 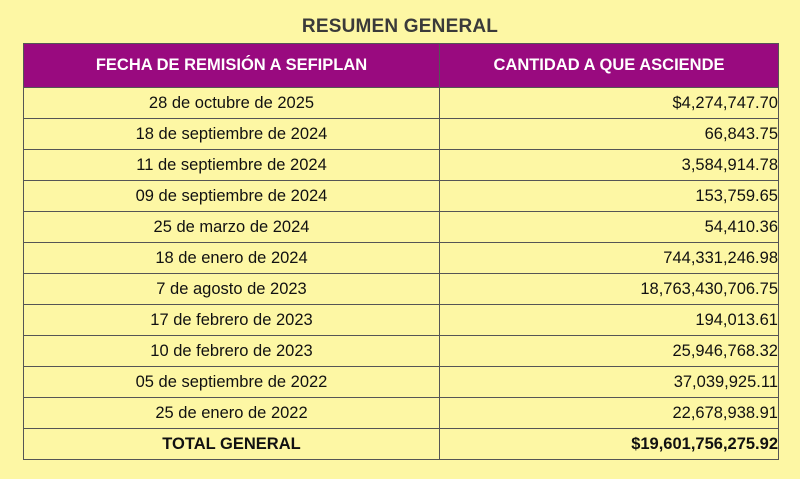 What do you see at coordinates (231, 382) in the screenshot?
I see `row-date: 05 de septiembre de 2022` at bounding box center [231, 382].